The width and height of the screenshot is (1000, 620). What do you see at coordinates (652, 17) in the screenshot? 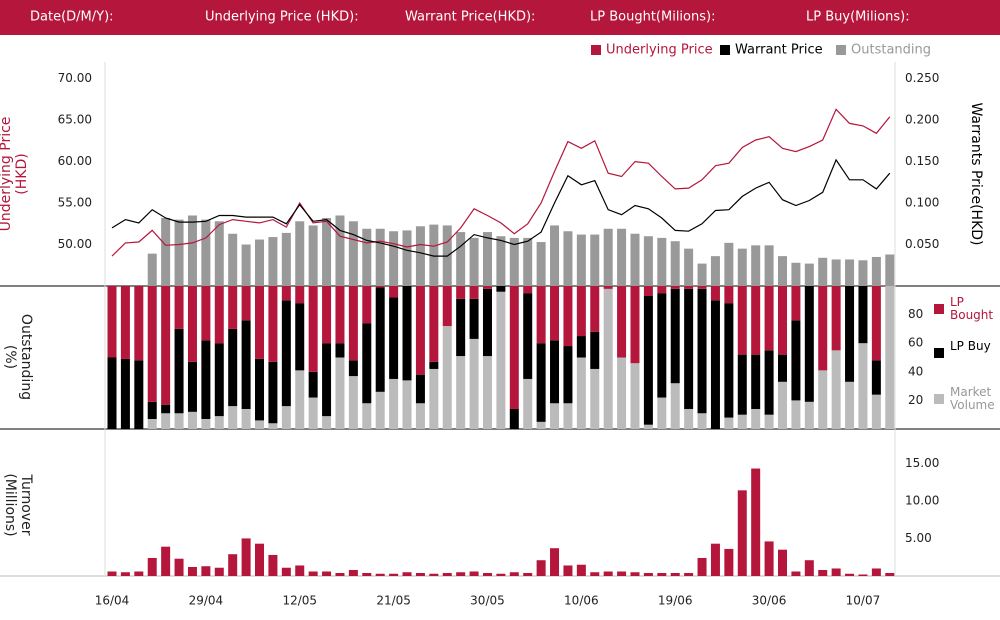
I see `header-label: LP Bought(Milions):` at bounding box center [652, 17].